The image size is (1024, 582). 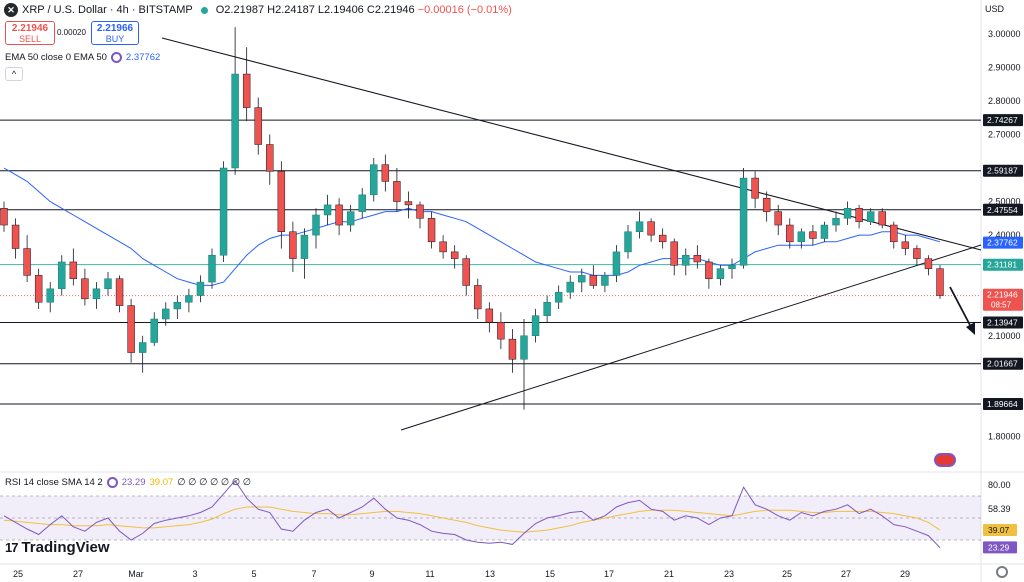 I want to click on rsi-line, so click(x=472, y=514).